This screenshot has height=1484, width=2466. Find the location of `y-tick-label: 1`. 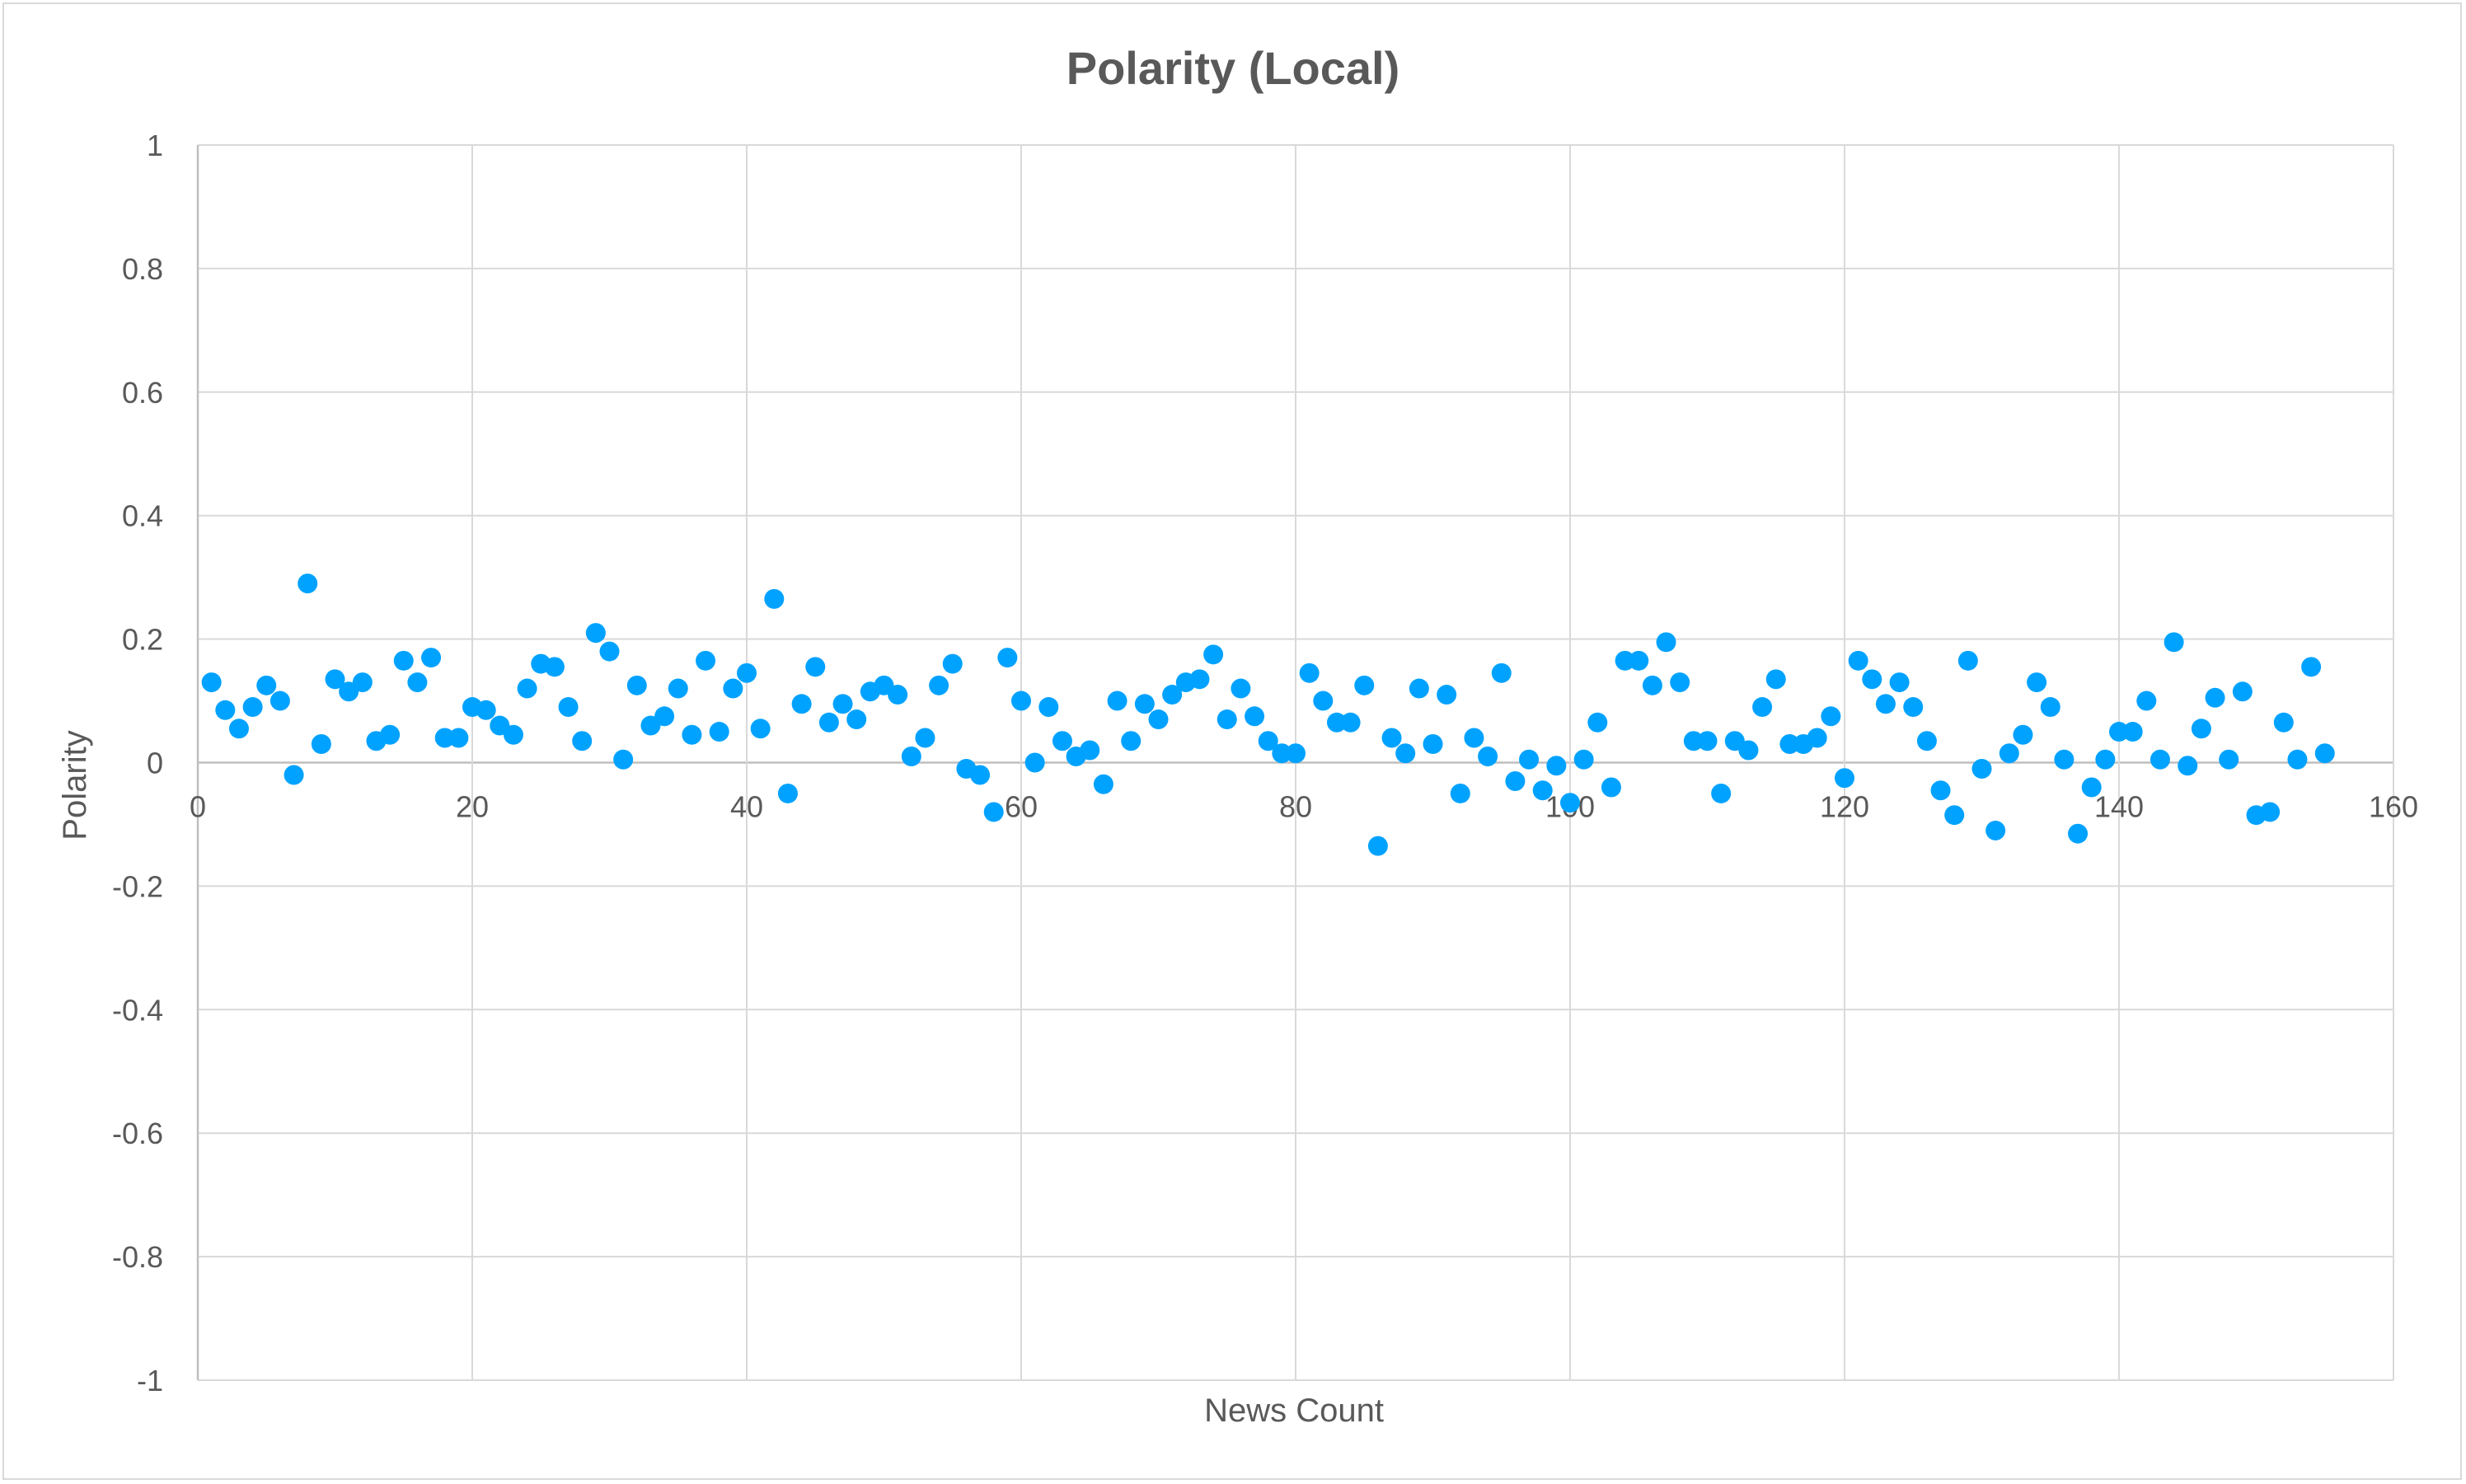

y-tick-label: 1 is located at coordinates (155, 146).